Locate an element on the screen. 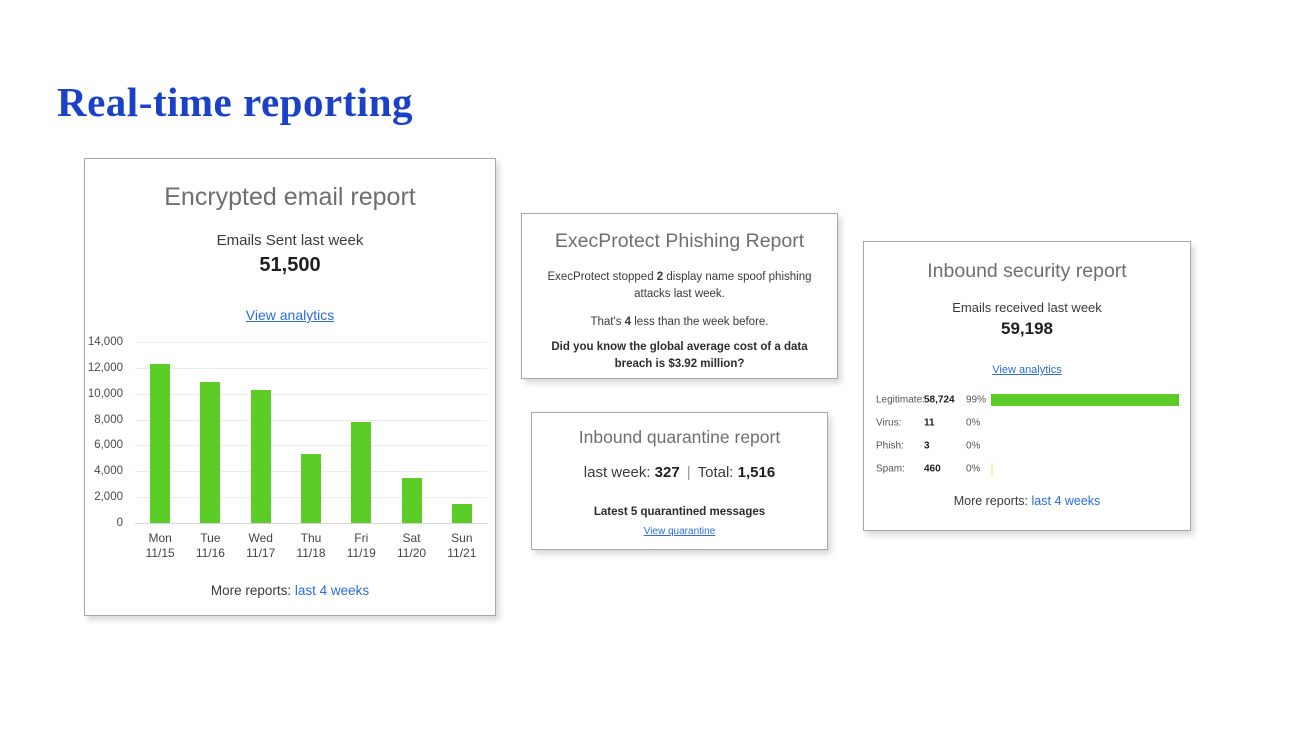 The width and height of the screenshot is (1314, 740). quarantine-stats: last week: 327 | Total: 1,516 is located at coordinates (679, 472).